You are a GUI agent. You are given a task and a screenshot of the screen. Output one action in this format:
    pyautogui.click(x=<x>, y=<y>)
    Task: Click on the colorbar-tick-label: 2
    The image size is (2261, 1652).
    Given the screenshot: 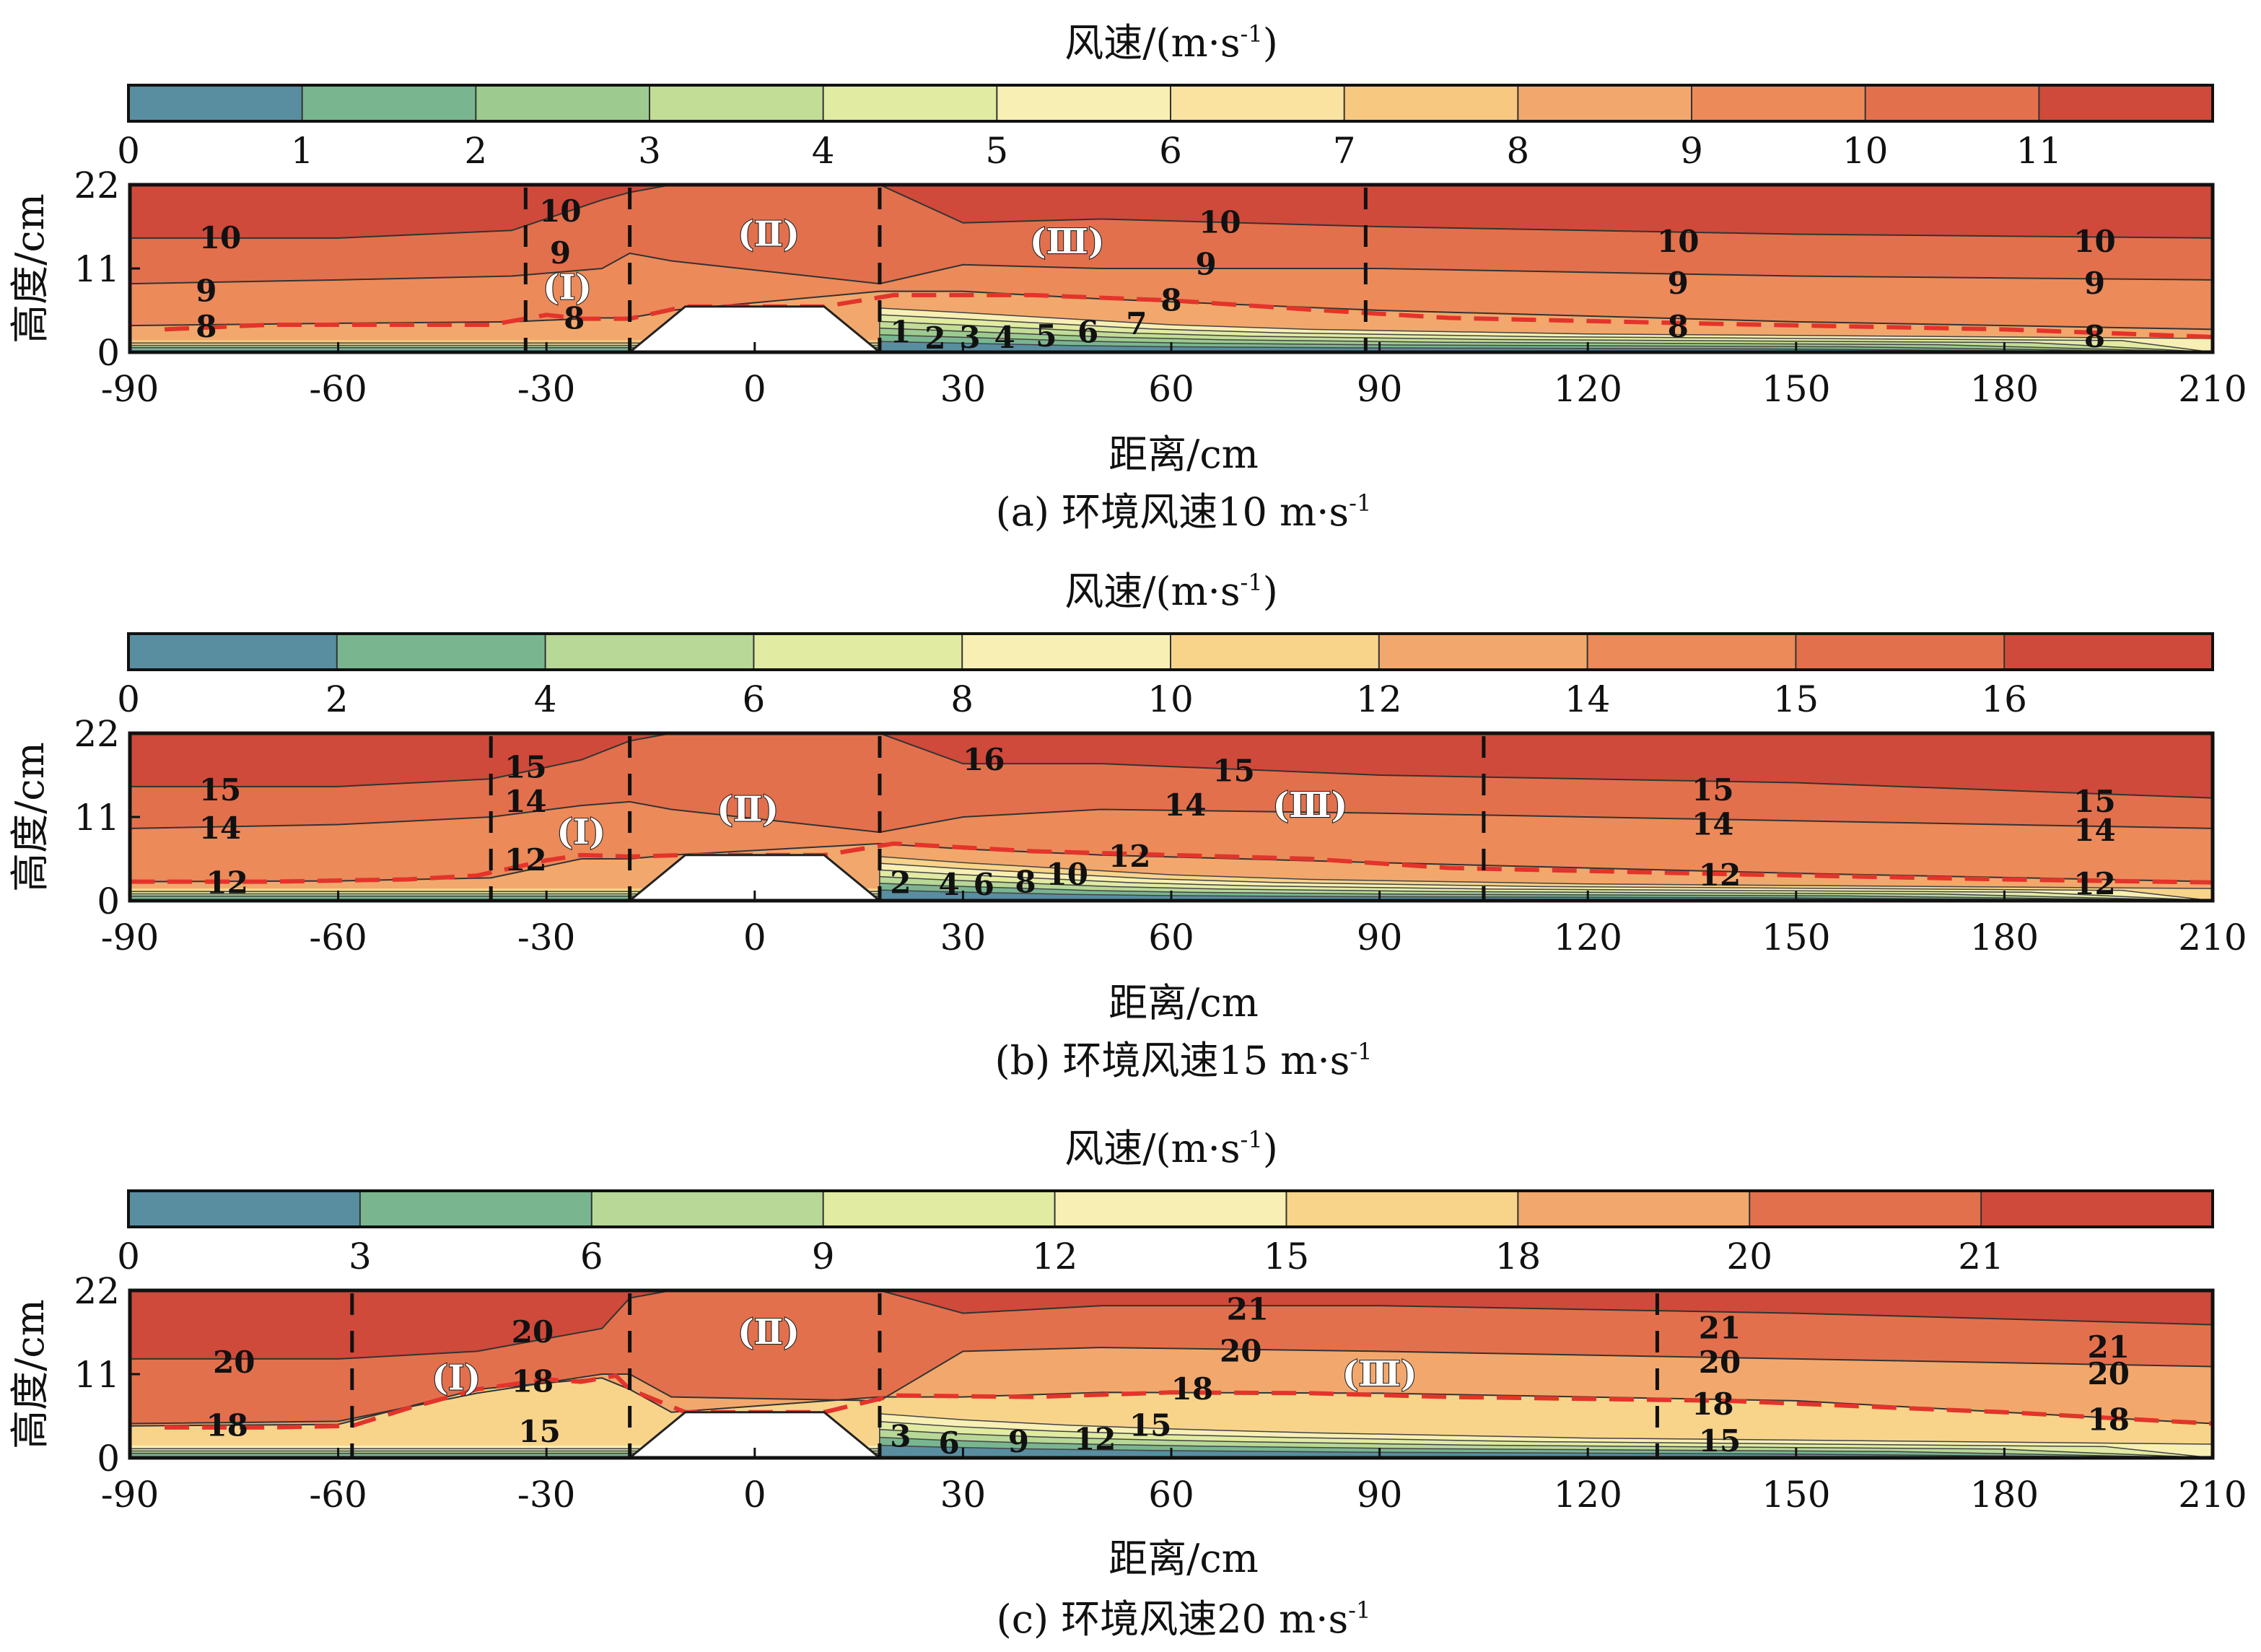 What is the action you would take?
    pyautogui.click(x=476, y=151)
    